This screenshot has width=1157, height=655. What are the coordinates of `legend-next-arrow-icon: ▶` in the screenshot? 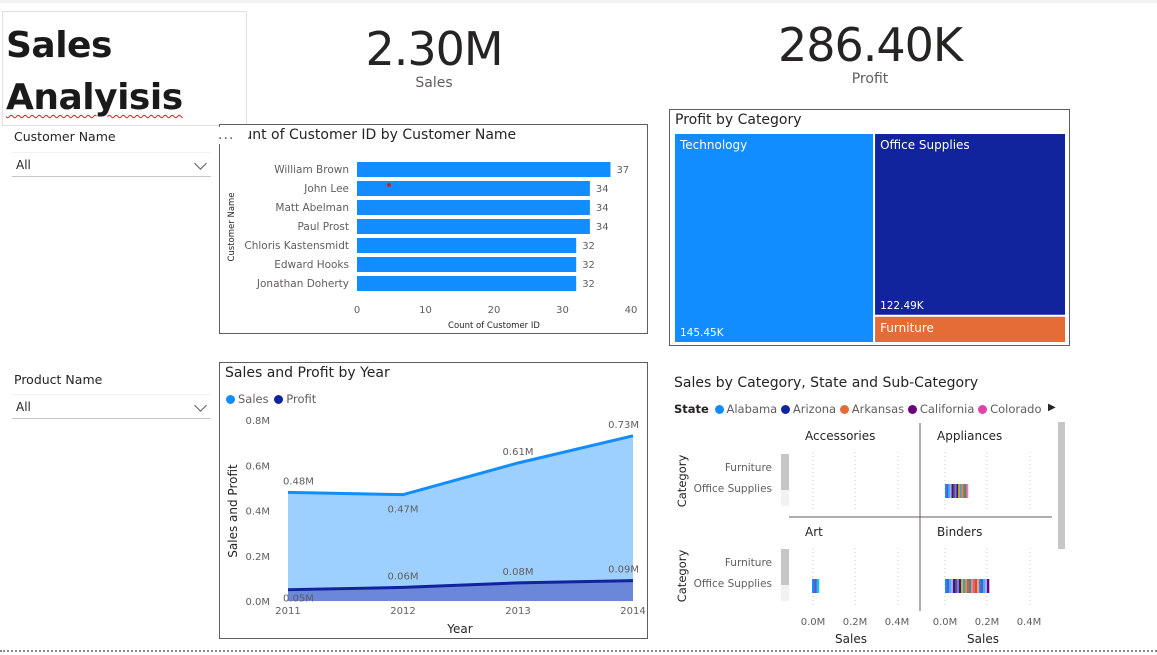 It's located at (1052, 407).